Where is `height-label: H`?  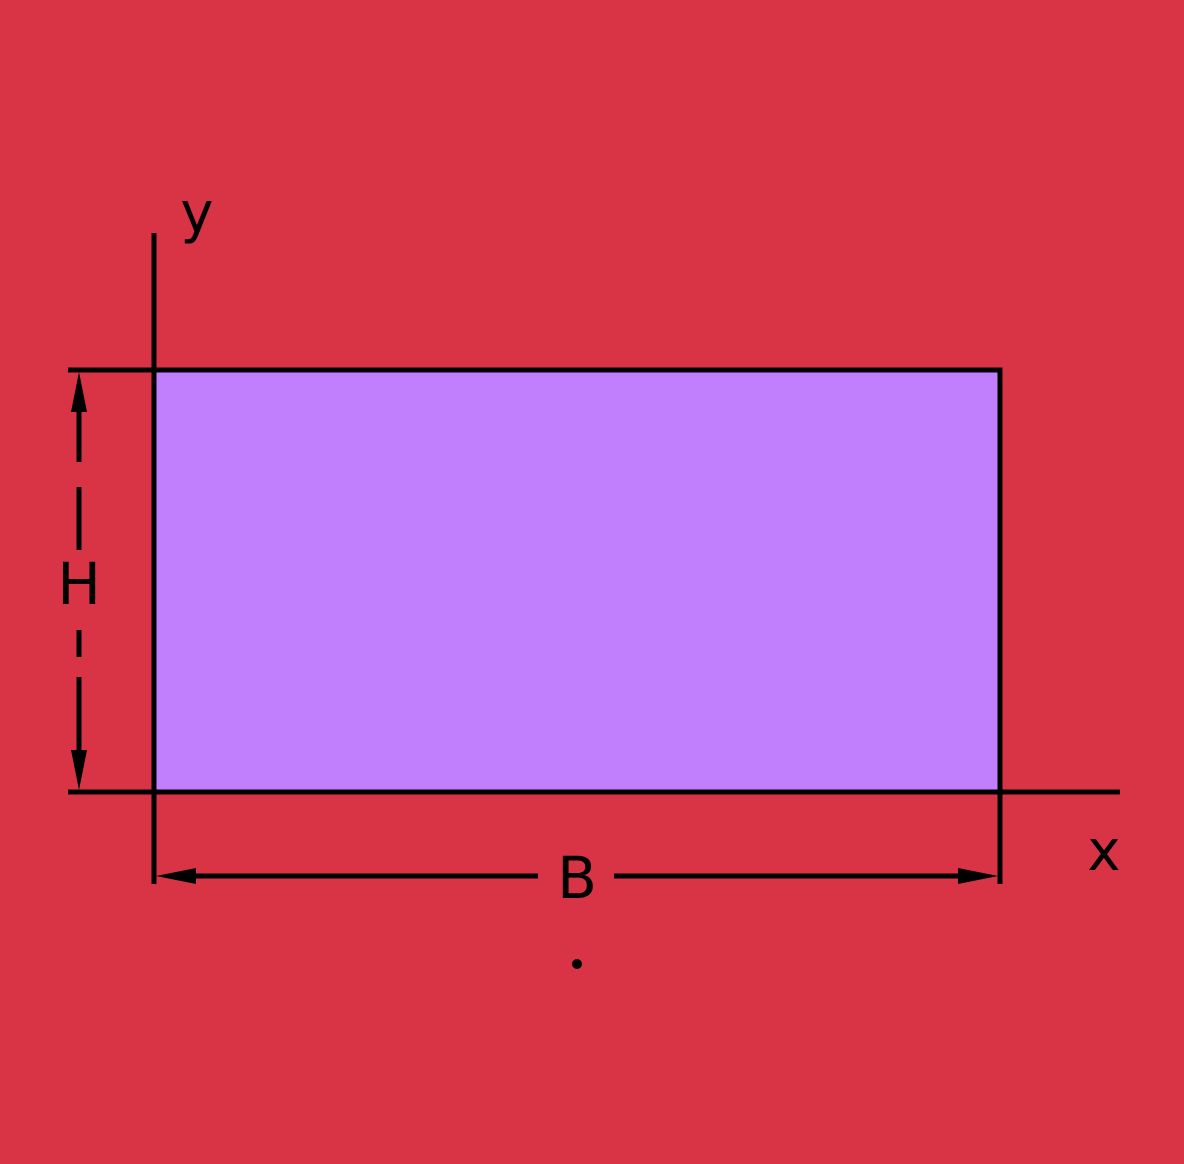 height-label: H is located at coordinates (79, 584).